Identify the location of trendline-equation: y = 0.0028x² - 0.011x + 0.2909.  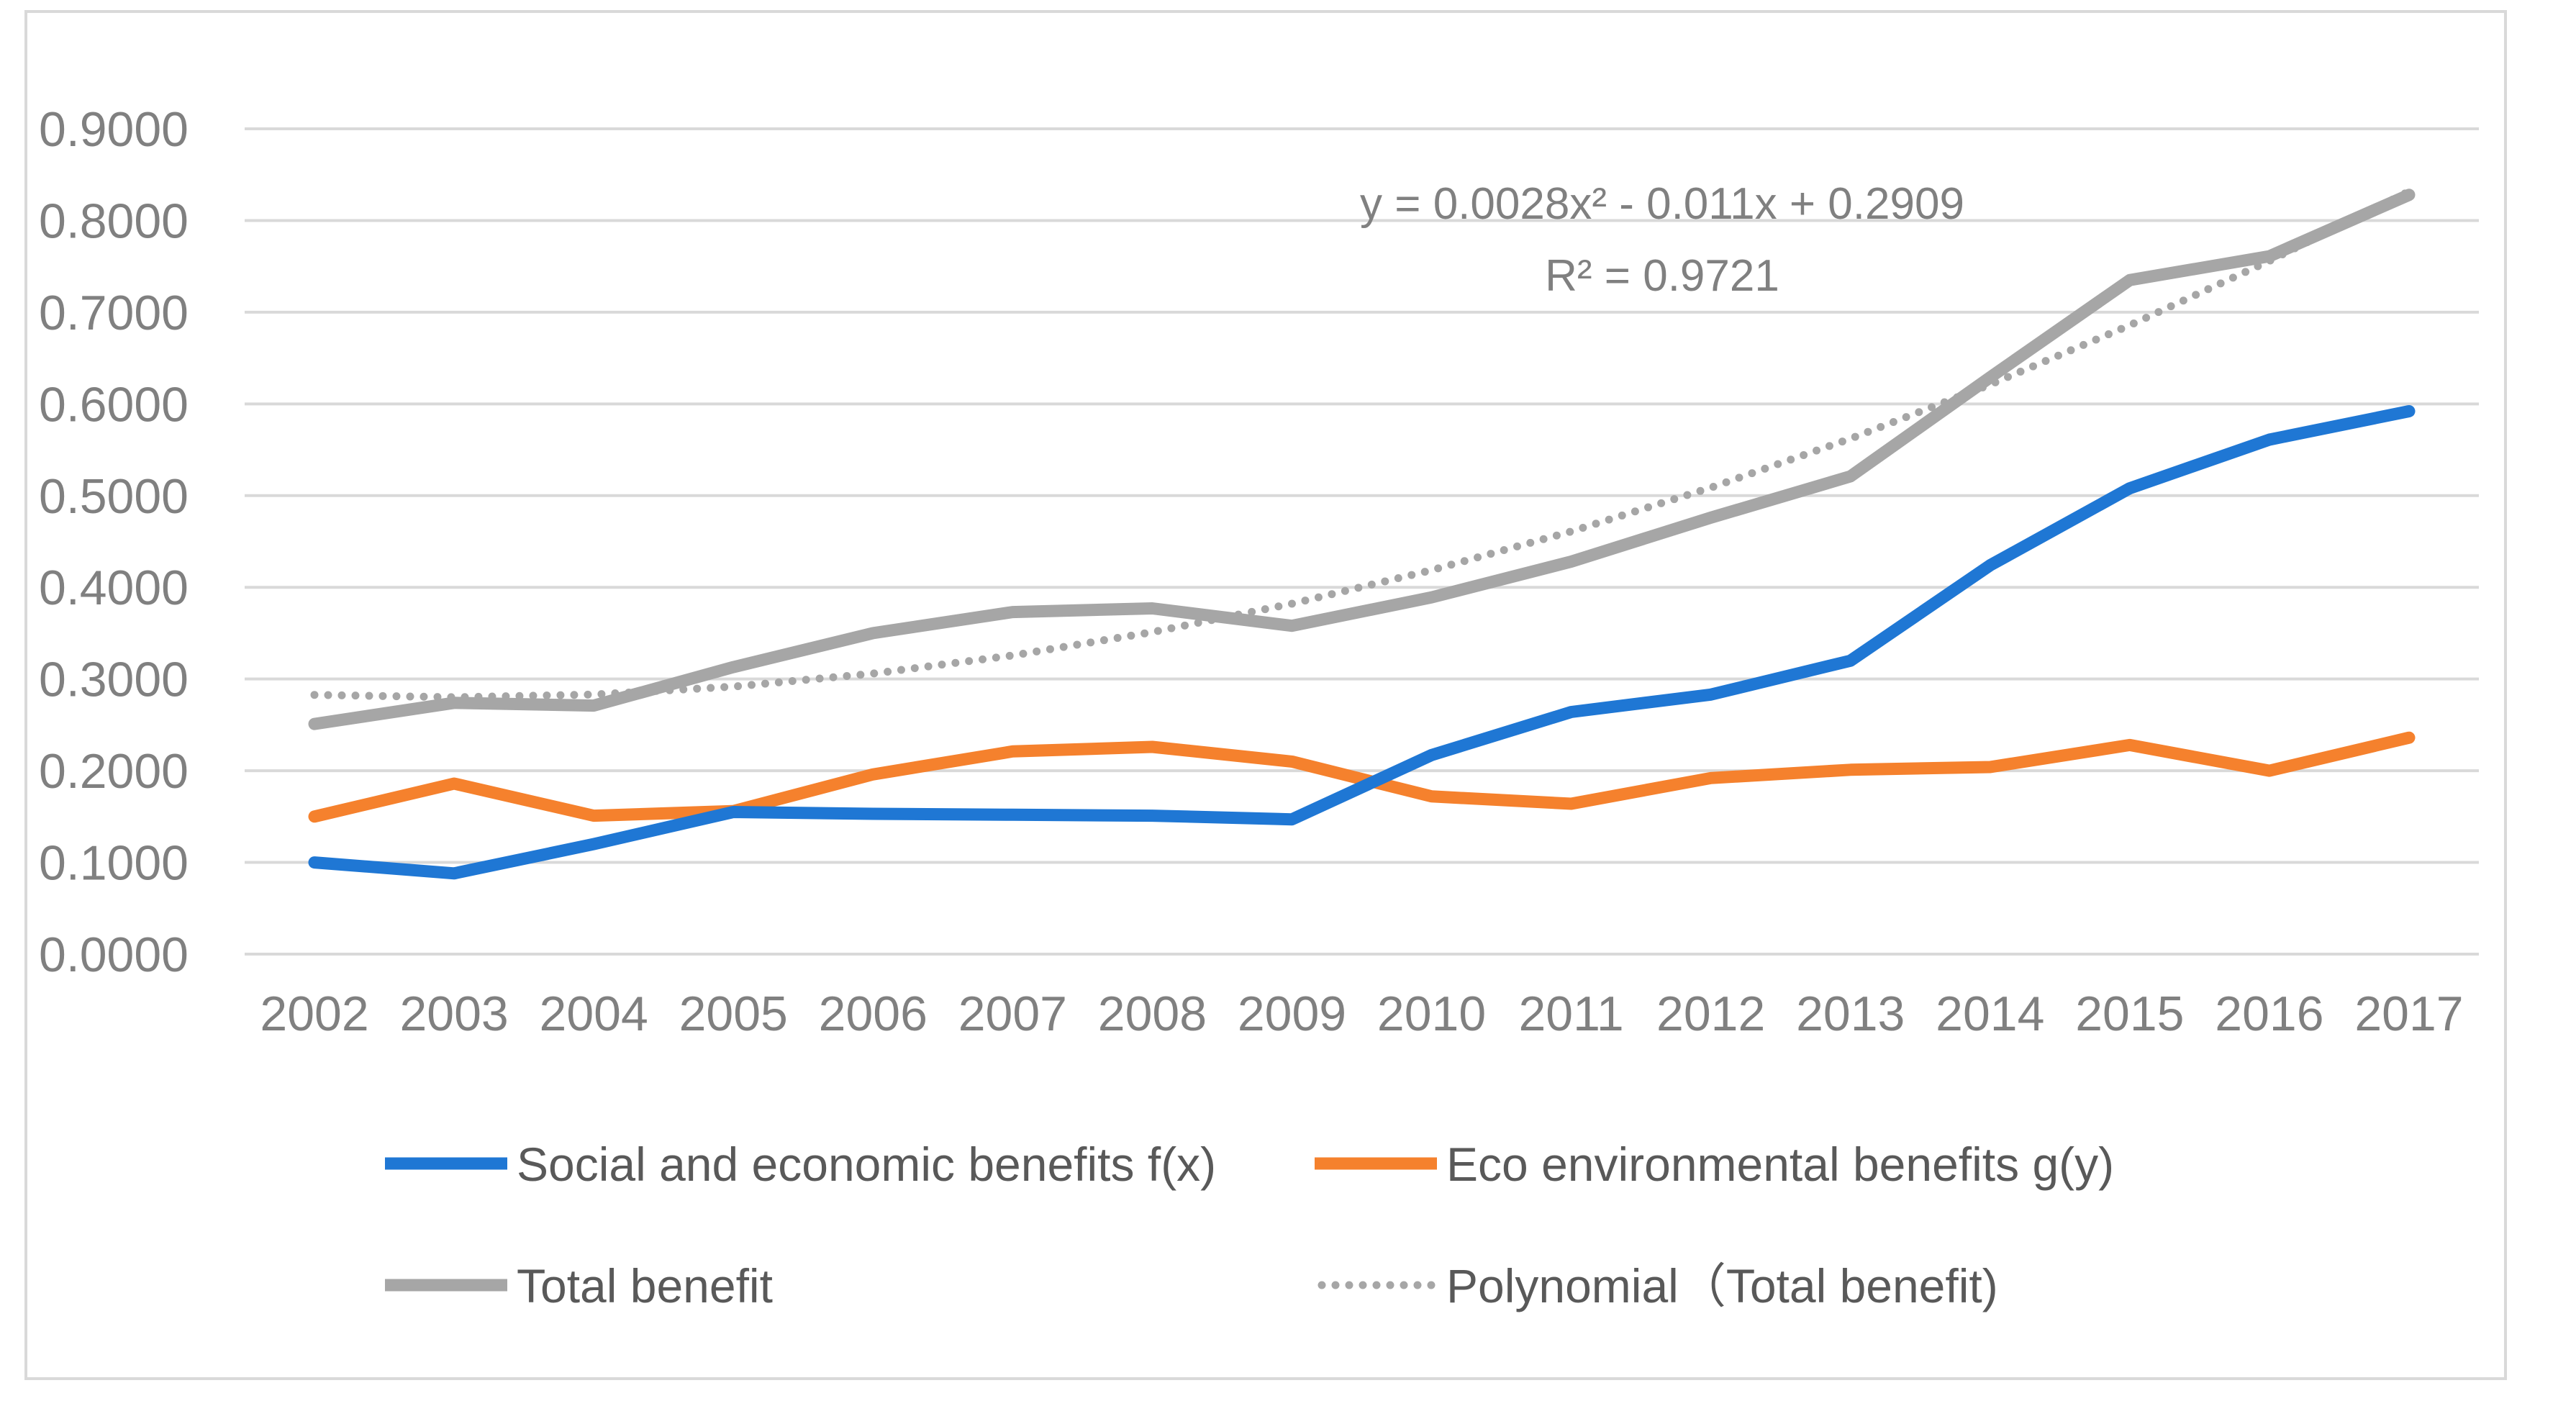
(1662, 204).